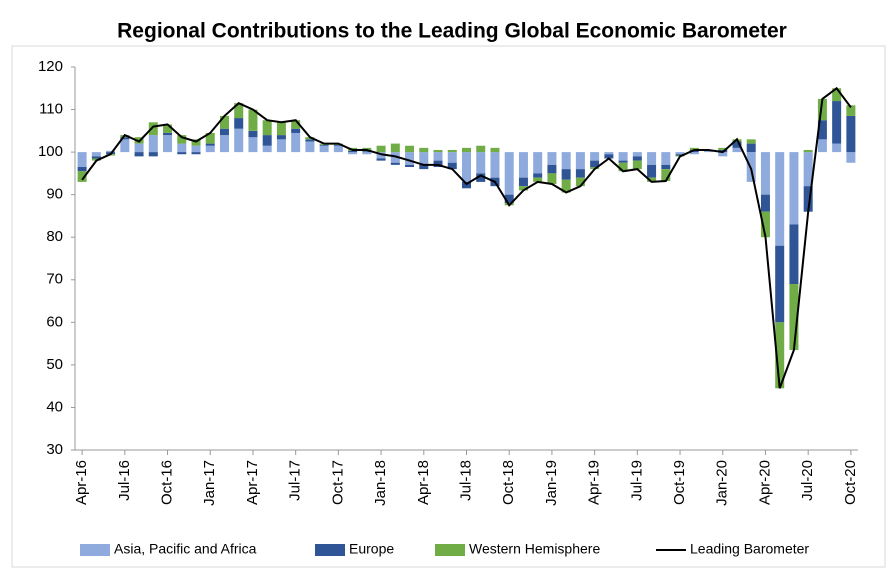 The width and height of the screenshot is (886, 568). What do you see at coordinates (749, 549) in the screenshot?
I see `legend-label: Leading Barometer` at bounding box center [749, 549].